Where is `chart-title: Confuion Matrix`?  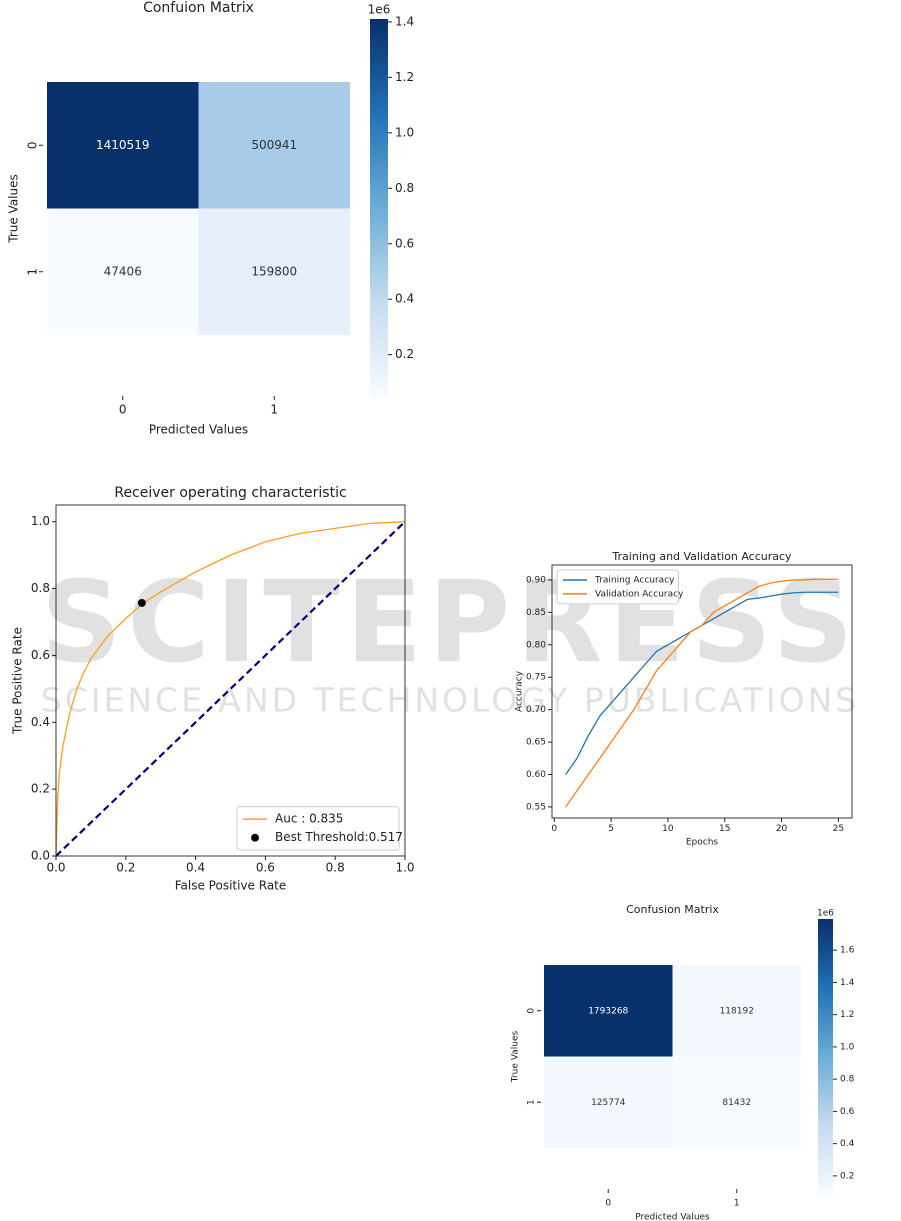
chart-title: Confuion Matrix is located at coordinates (198, 8).